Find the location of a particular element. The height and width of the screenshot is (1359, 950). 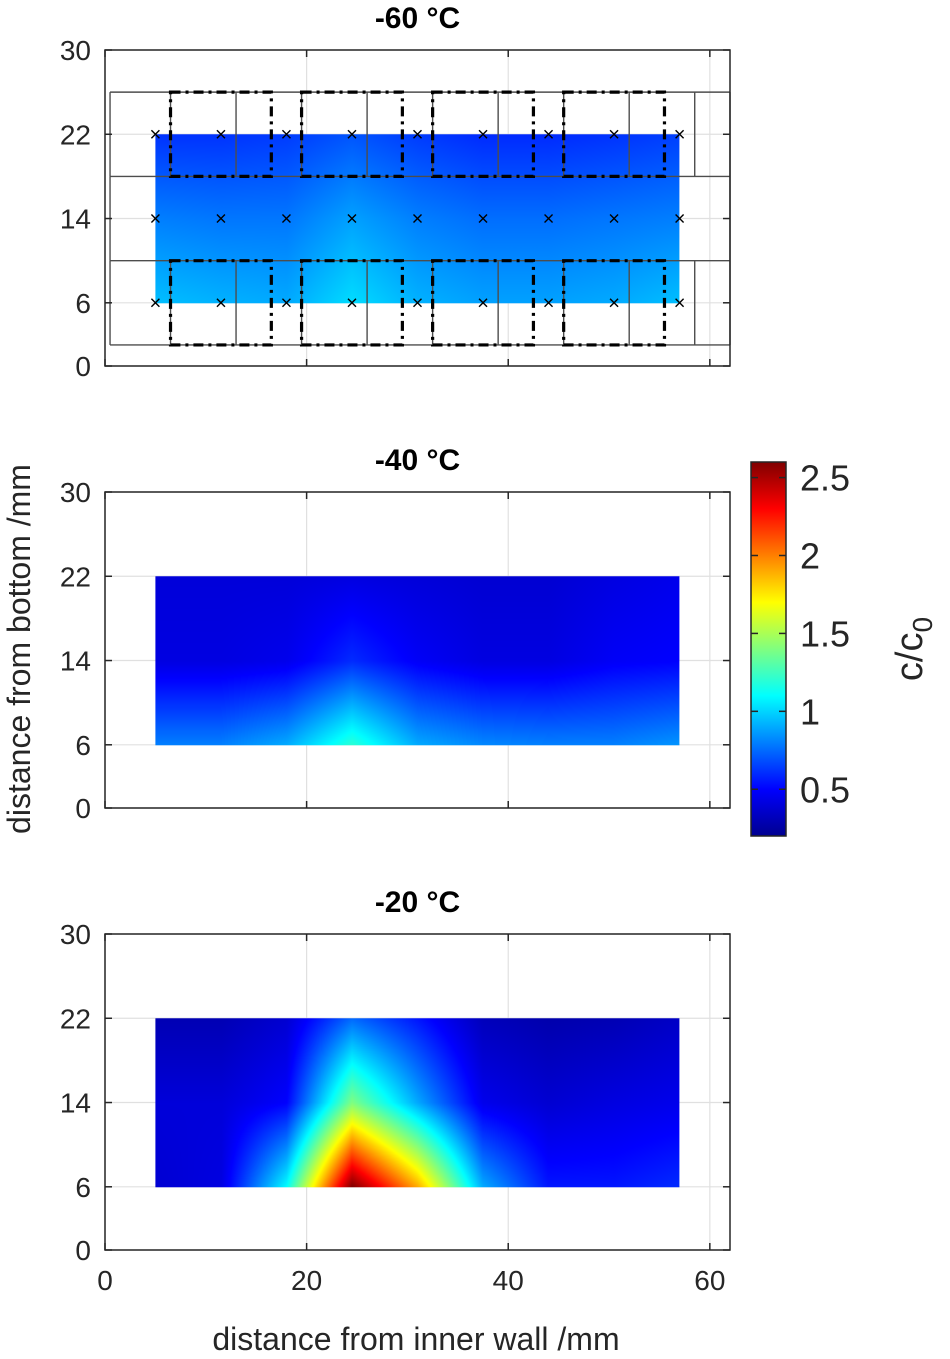

sample-layout-overlay is located at coordinates (420, 218).